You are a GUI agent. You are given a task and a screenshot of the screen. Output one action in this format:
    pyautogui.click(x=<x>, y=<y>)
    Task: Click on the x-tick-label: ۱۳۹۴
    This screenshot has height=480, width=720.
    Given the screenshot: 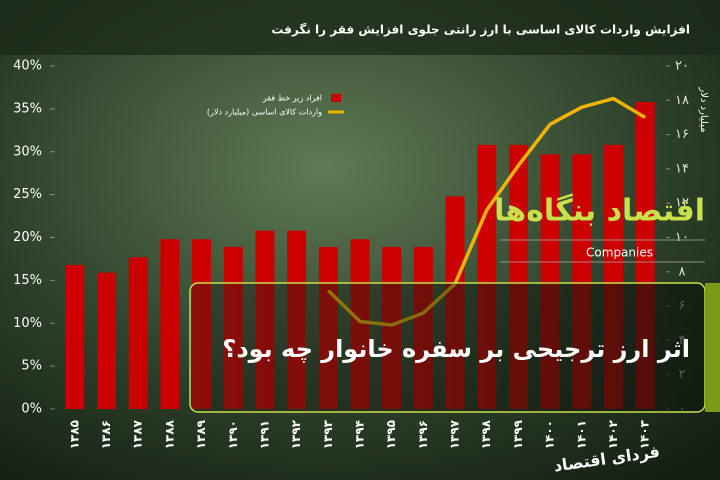 What is the action you would take?
    pyautogui.click(x=360, y=434)
    